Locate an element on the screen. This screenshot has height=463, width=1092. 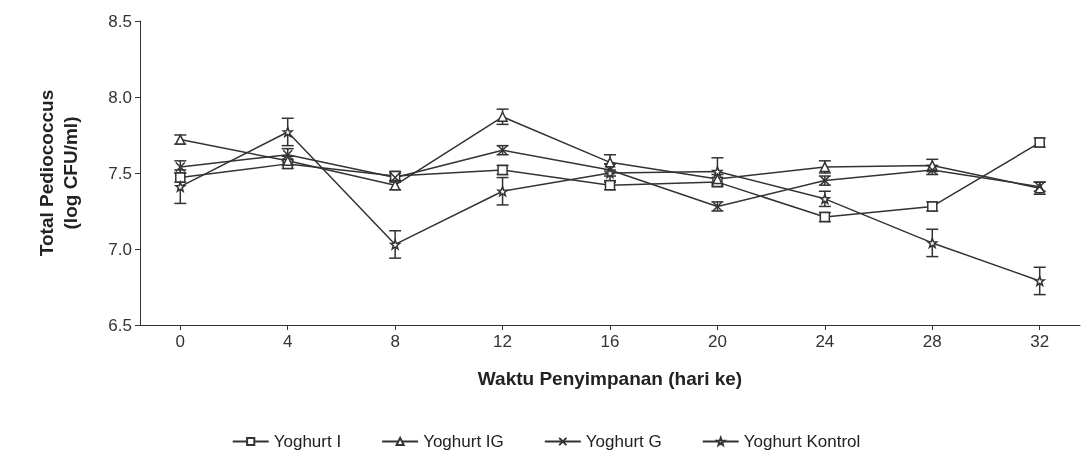
x-tick-label: 12 is located at coordinates (503, 341).